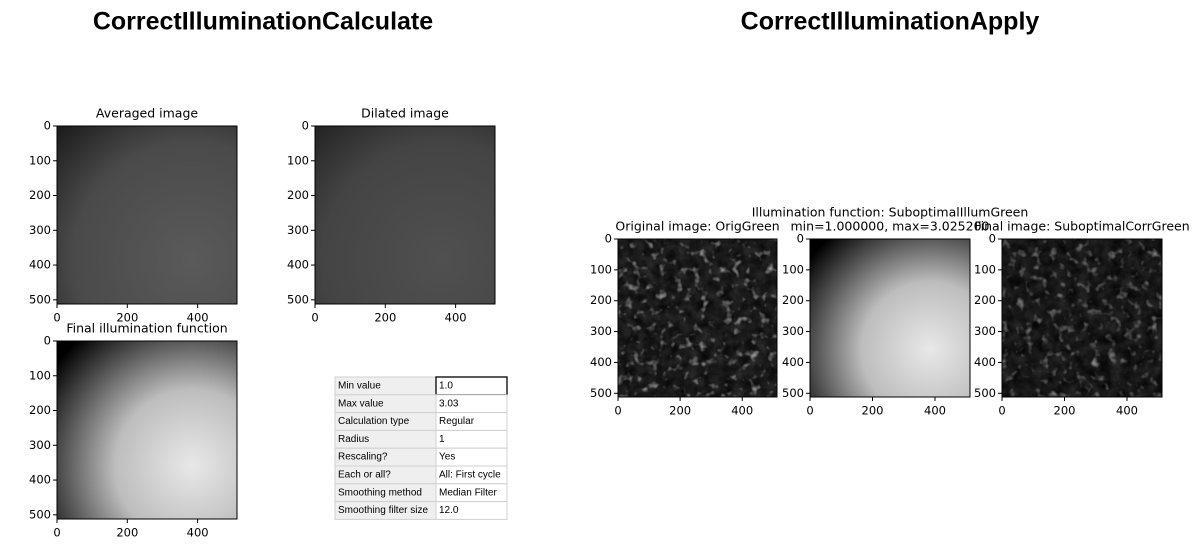 The width and height of the screenshot is (1200, 546). What do you see at coordinates (364, 475) in the screenshot?
I see `setting-name: Each or all?` at bounding box center [364, 475].